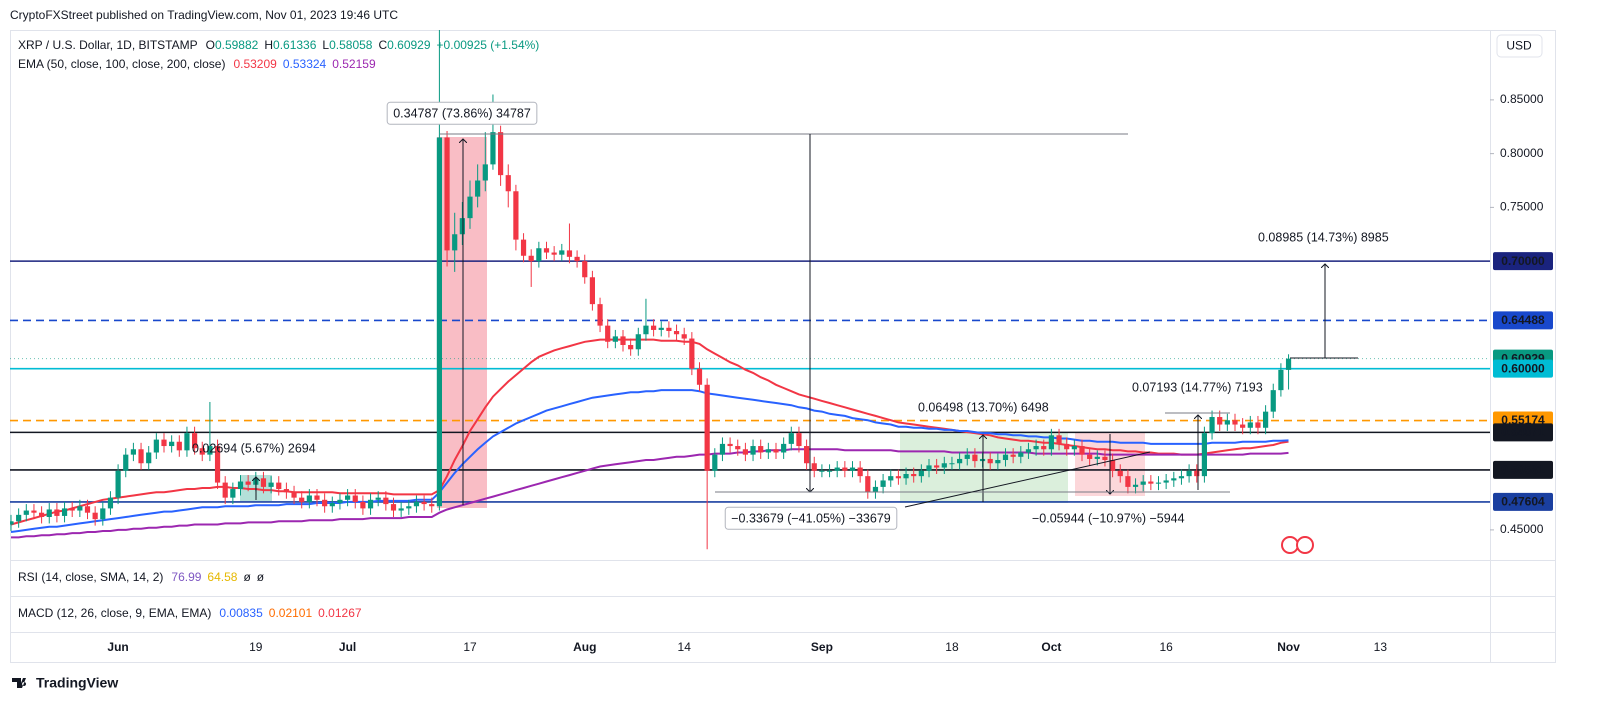  I want to click on price-level-label: 0.70000, so click(1523, 261).